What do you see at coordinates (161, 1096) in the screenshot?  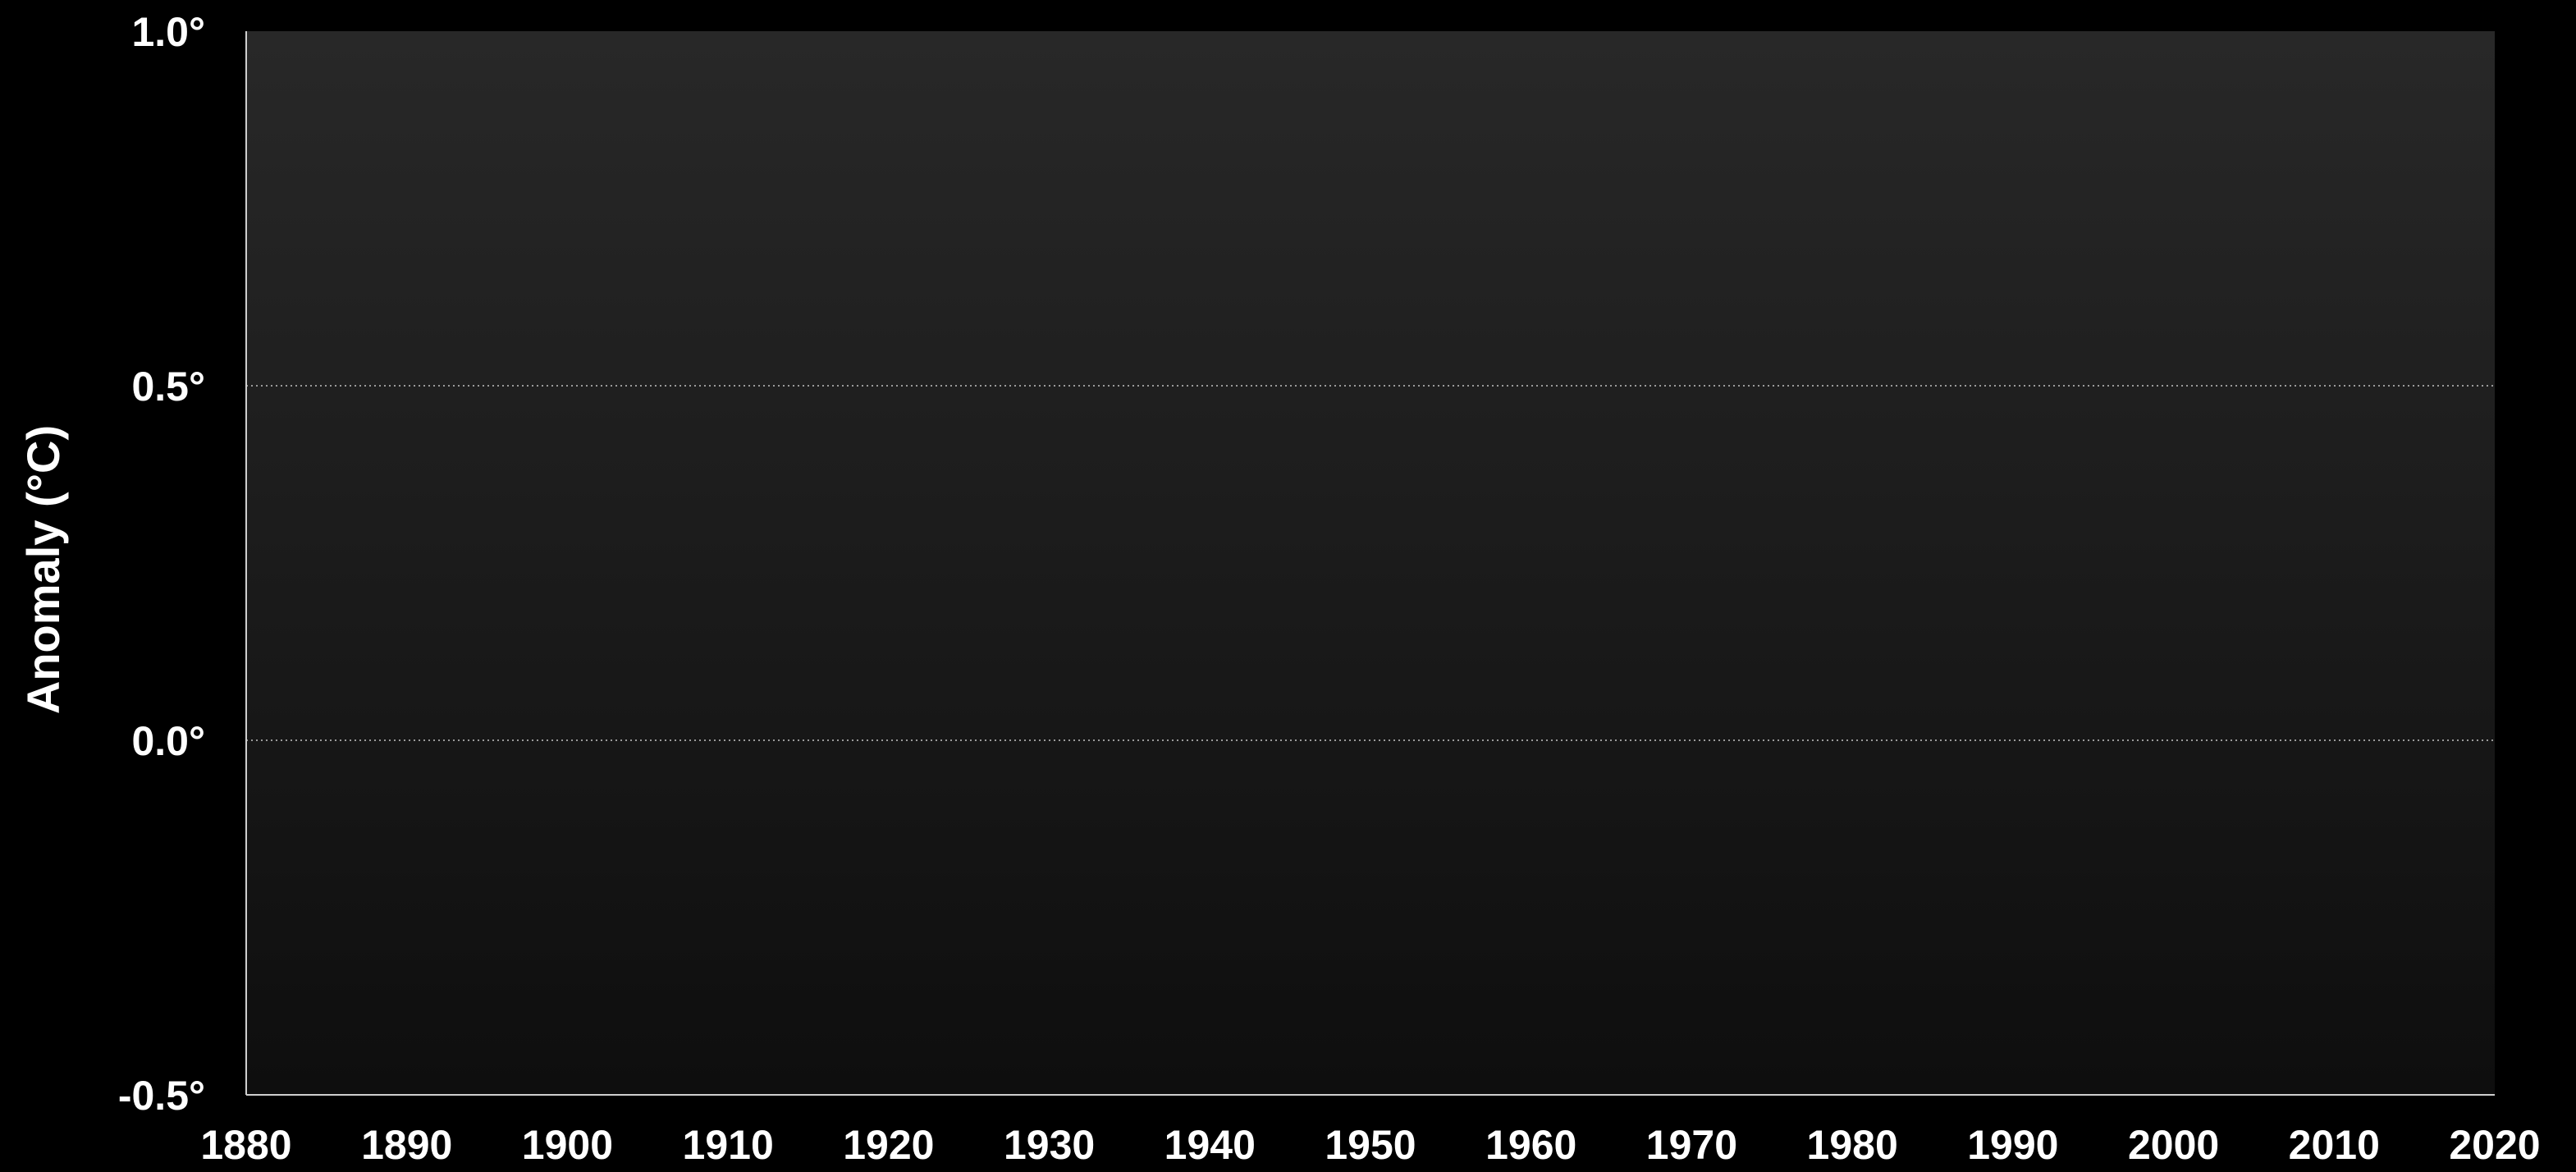 I see `y-tick-label: -0.5°` at bounding box center [161, 1096].